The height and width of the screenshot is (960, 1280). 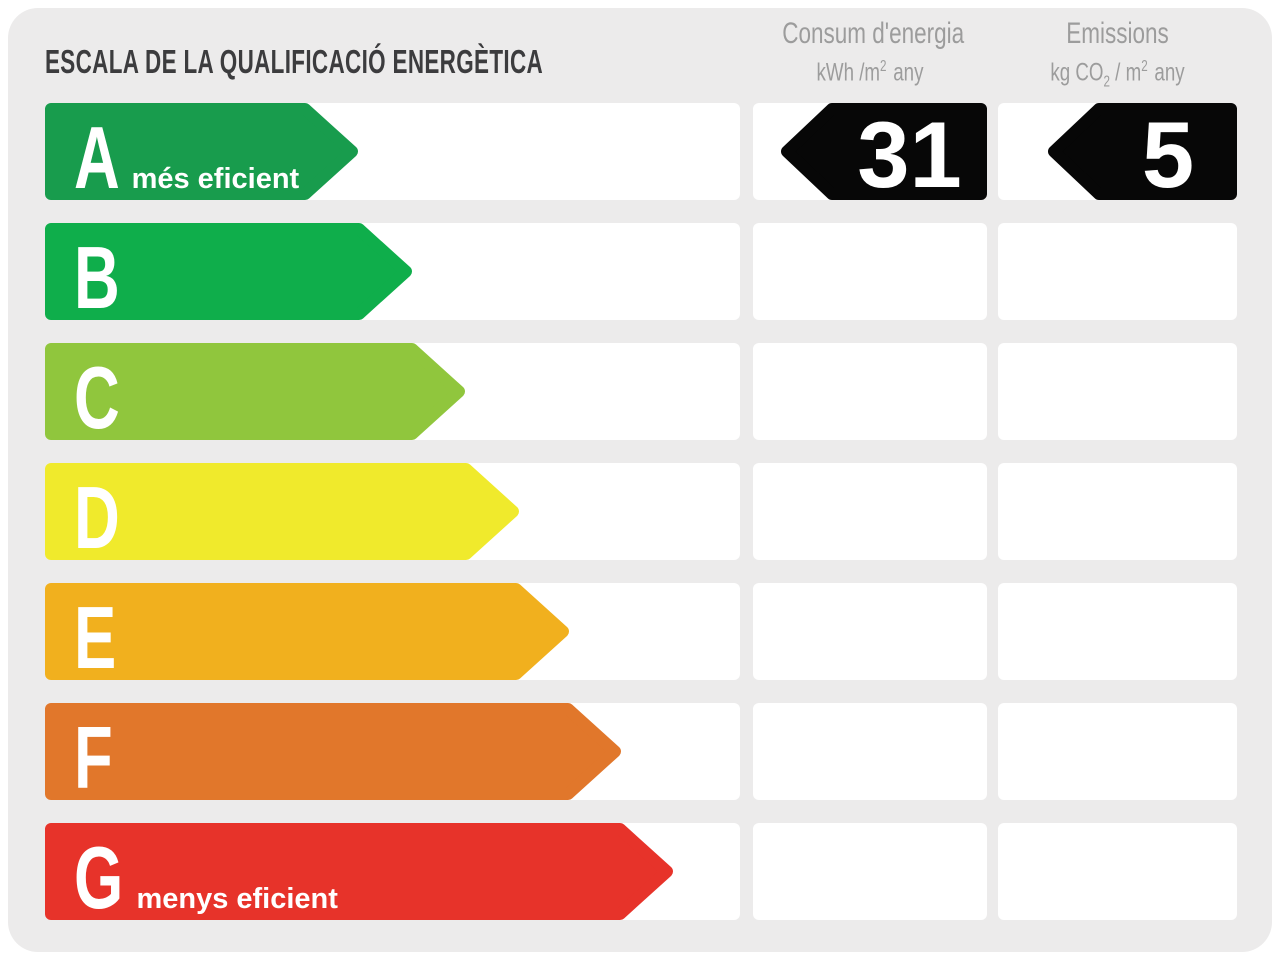 I want to click on rating-letter: B, so click(x=97, y=277).